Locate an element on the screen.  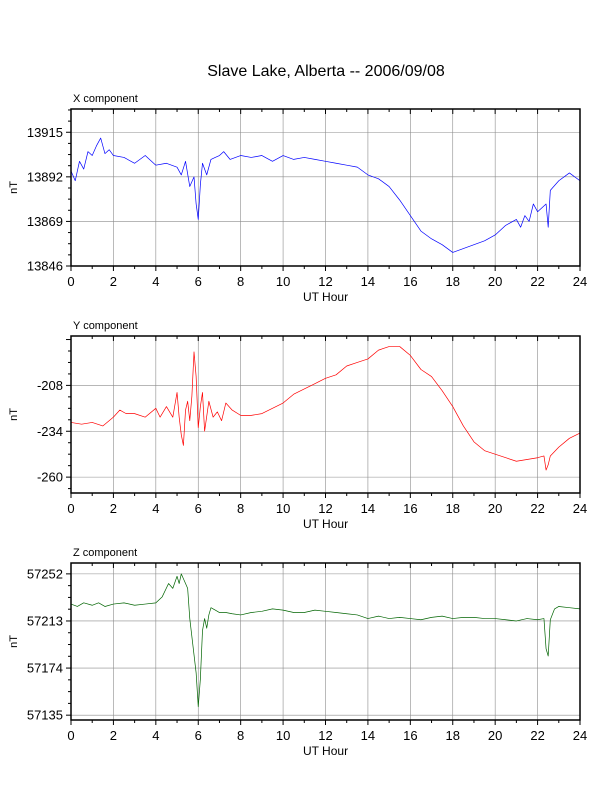
panel-label: Z component is located at coordinates (105, 553).